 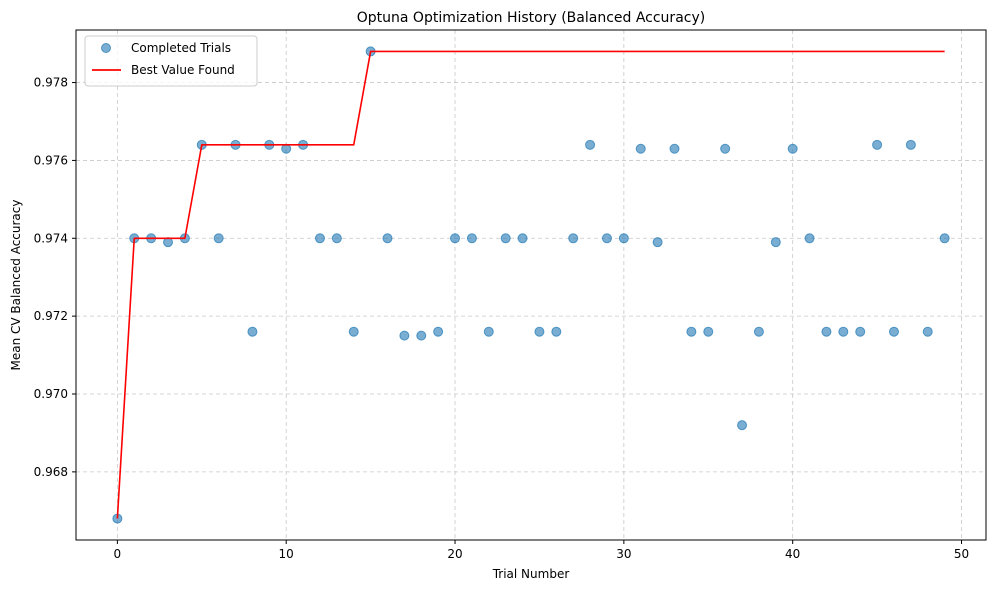 What do you see at coordinates (118, 554) in the screenshot?
I see `x-tick-label: 0` at bounding box center [118, 554].